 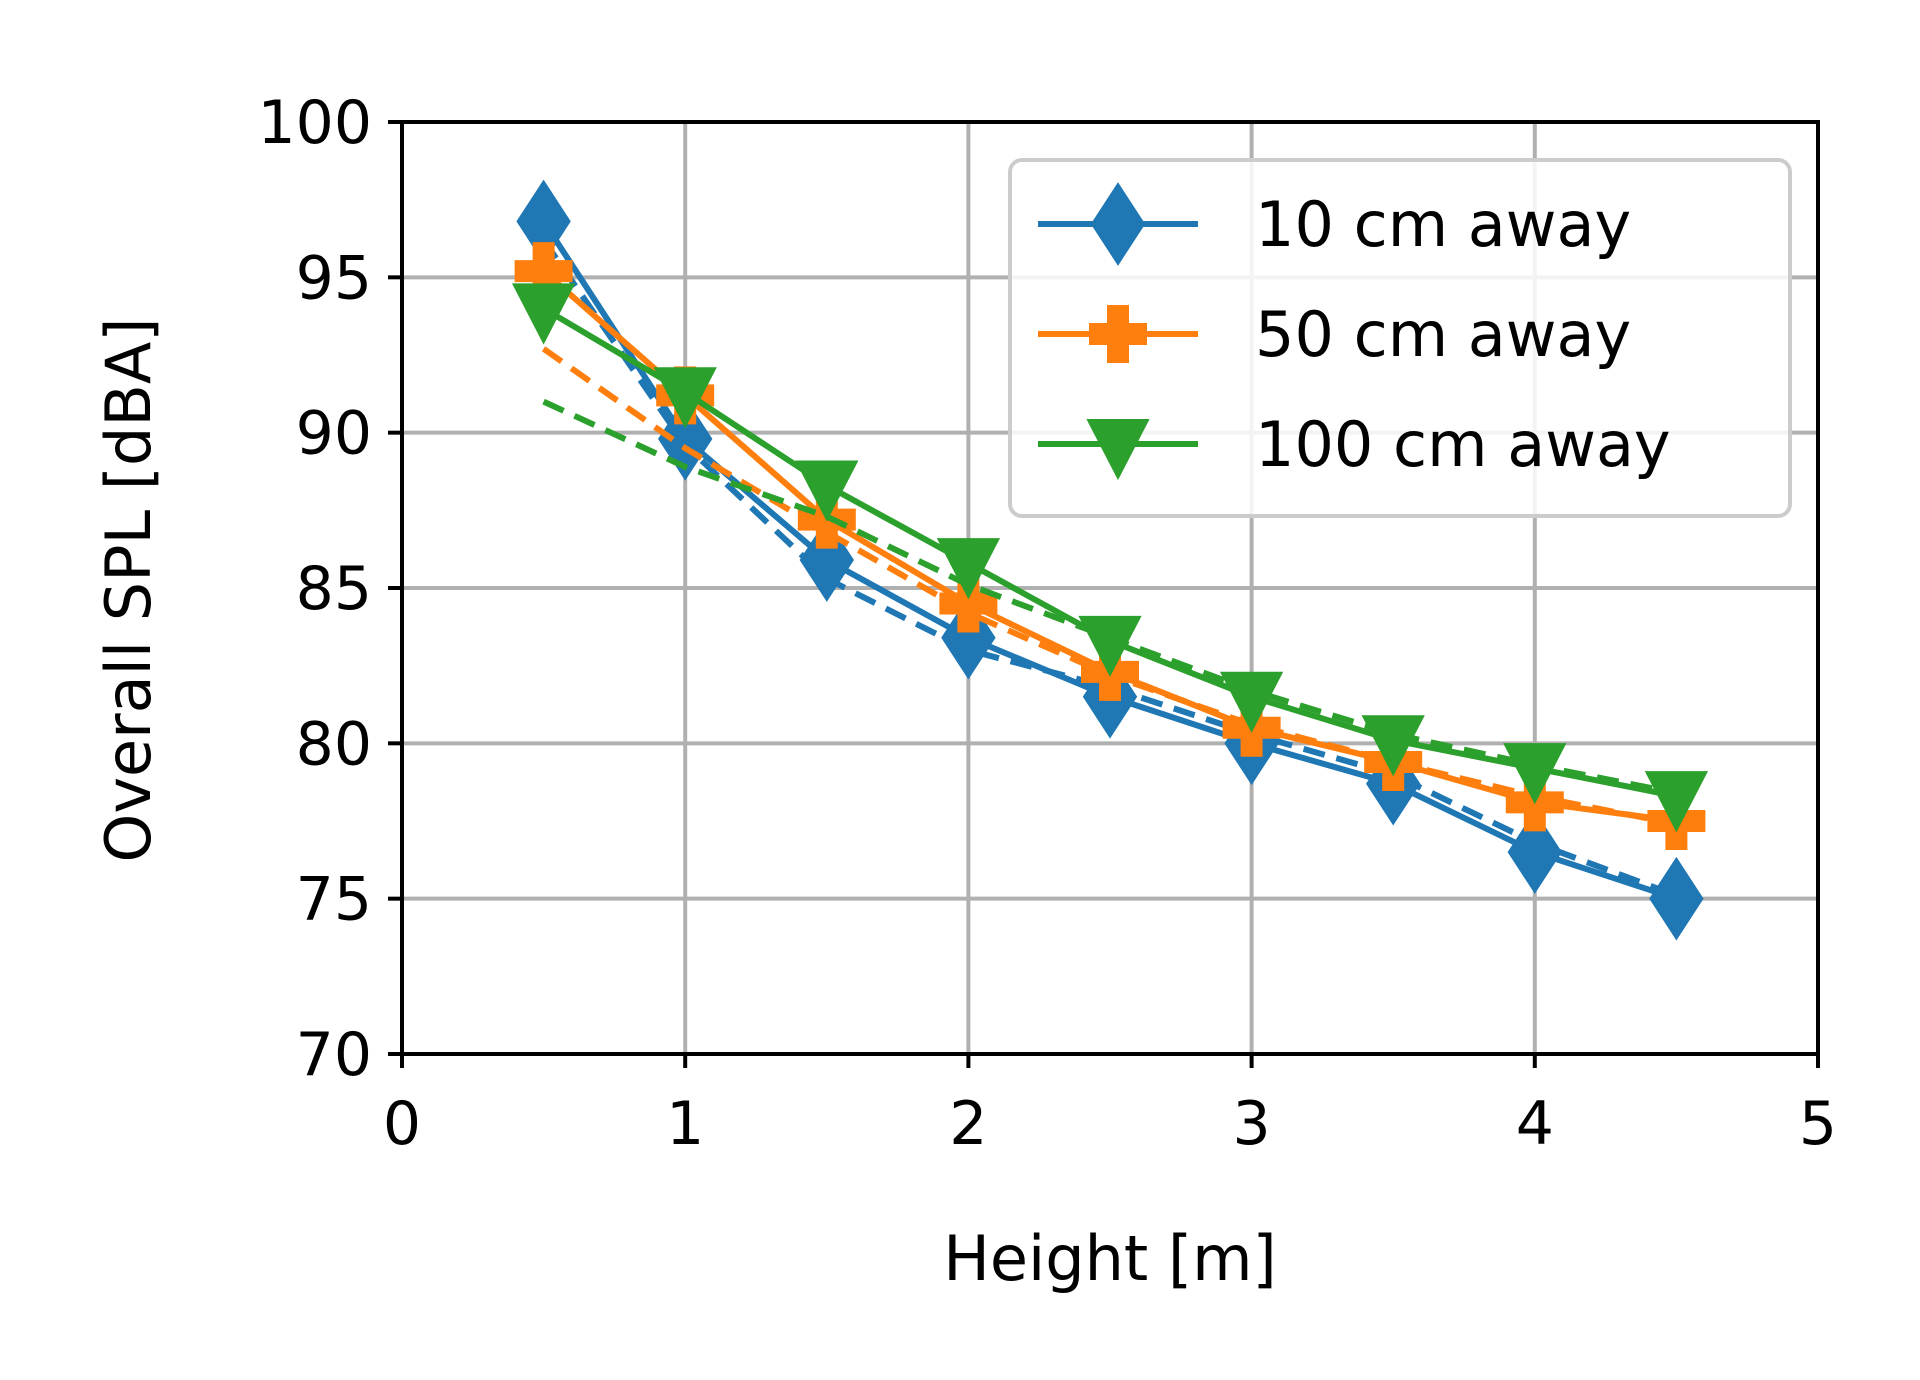 What do you see at coordinates (1109, 1258) in the screenshot?
I see `x-axis-label: Height [m]` at bounding box center [1109, 1258].